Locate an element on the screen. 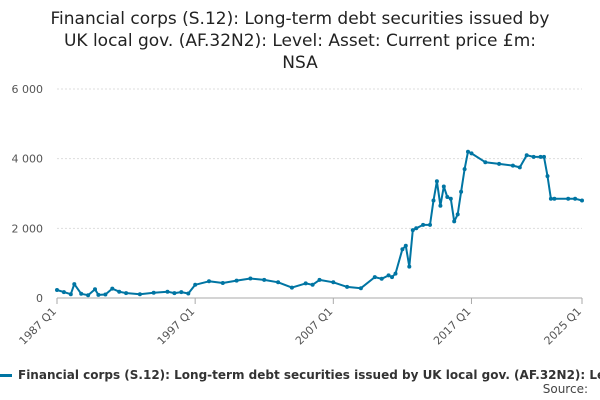 This screenshot has height=400, width=600. x-axis: 1987 Q1 1997 Q1 2007 Q1 2017 Q1 2025 Q1 is located at coordinates (301, 322).